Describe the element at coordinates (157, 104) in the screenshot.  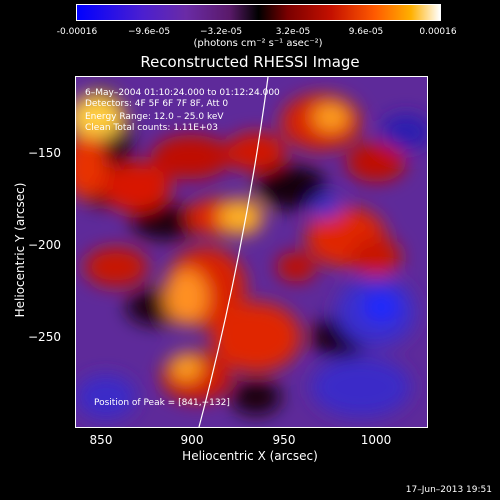
I see `detectors-annotation: Detectors: 4F 5F 6F 7F 8F, Att 0` at that location.